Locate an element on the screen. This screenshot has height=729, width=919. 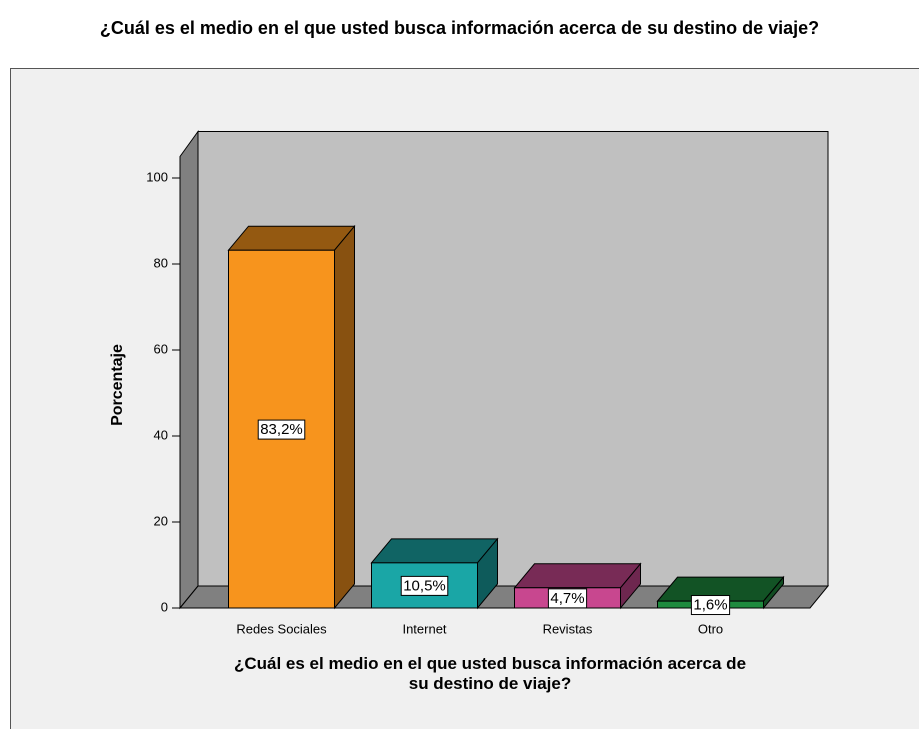
value-label: 4,7% is located at coordinates (567, 598).